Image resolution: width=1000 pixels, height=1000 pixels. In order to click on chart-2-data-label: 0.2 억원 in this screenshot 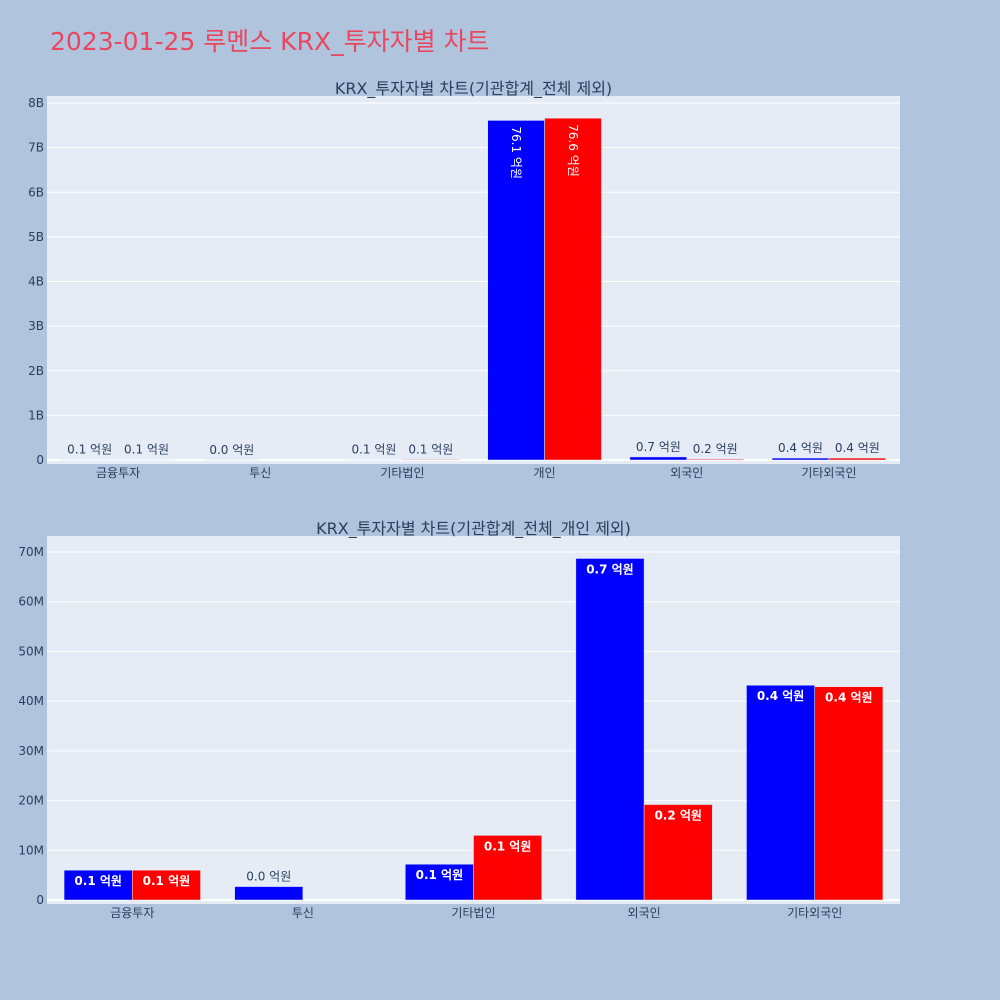, I will do `click(678, 816)`.